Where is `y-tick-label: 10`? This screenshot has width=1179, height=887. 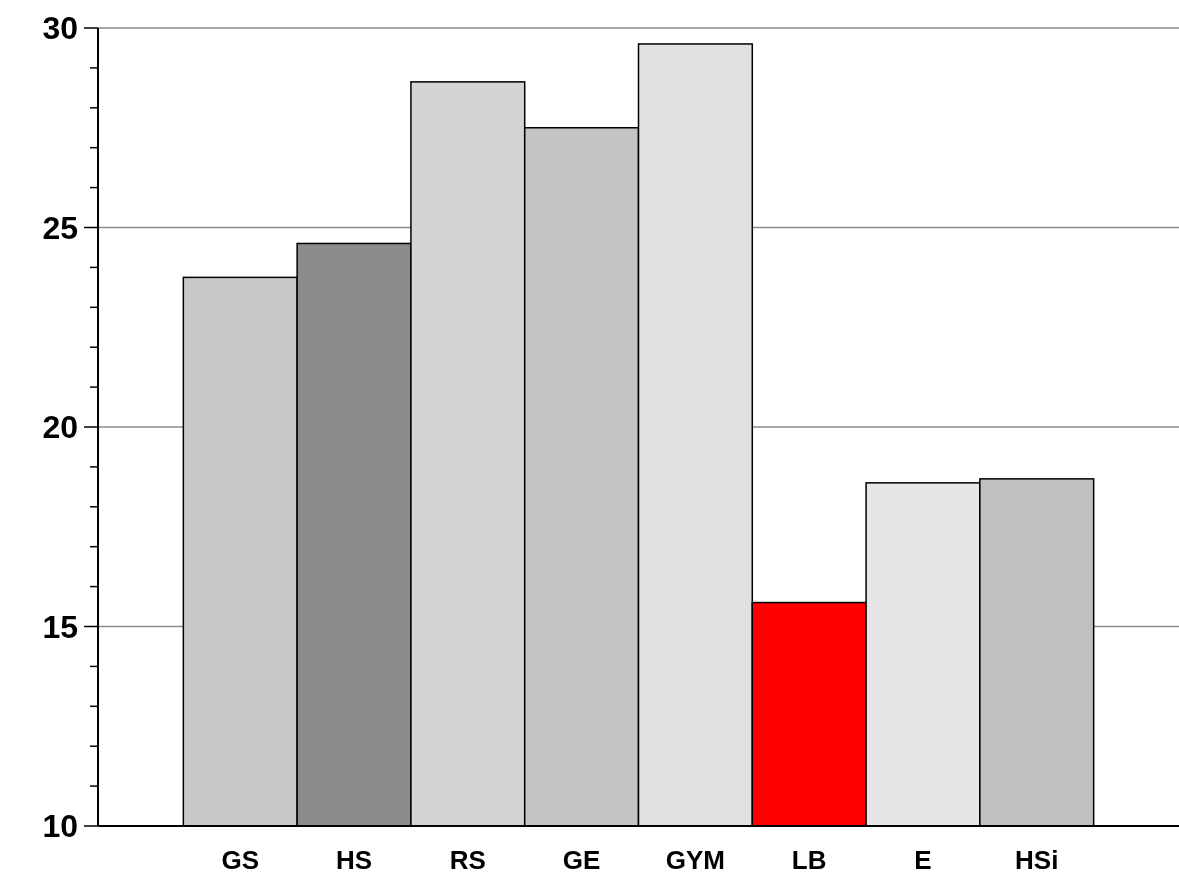
y-tick-label: 10 is located at coordinates (60, 826).